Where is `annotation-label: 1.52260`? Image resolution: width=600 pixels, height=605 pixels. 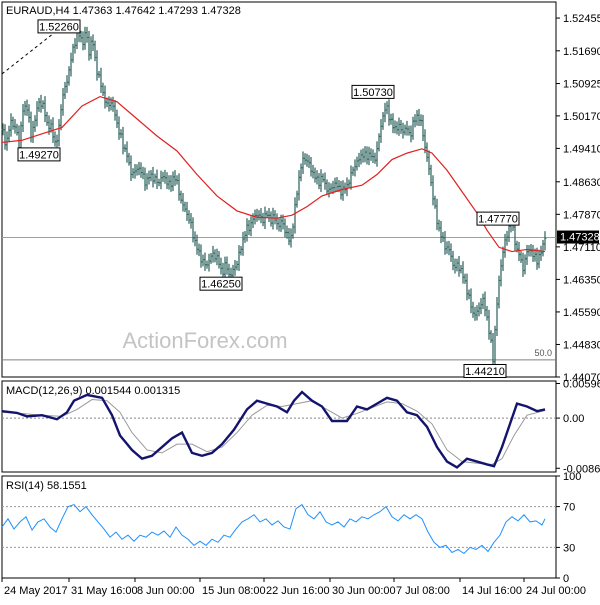 annotation-label: 1.52260 is located at coordinates (59, 27).